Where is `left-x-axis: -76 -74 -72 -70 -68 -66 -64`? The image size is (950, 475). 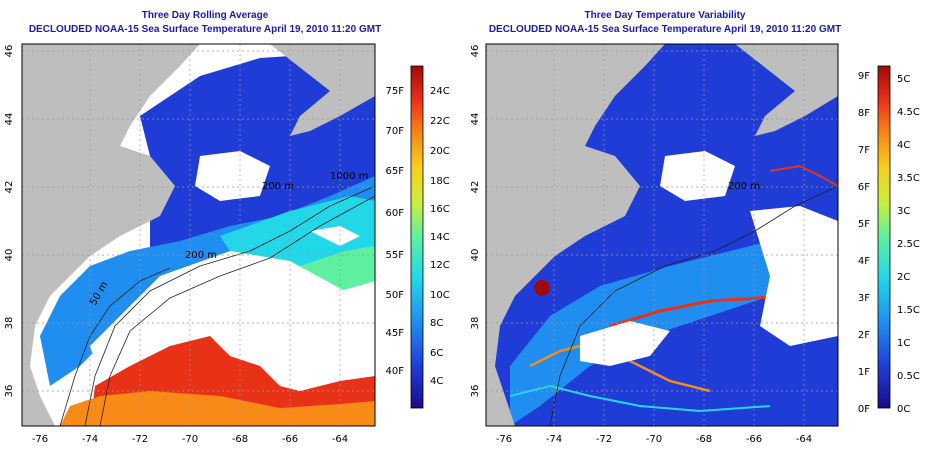
left-x-axis: -76 -74 -72 -70 -68 -66 -64 is located at coordinates (190, 439).